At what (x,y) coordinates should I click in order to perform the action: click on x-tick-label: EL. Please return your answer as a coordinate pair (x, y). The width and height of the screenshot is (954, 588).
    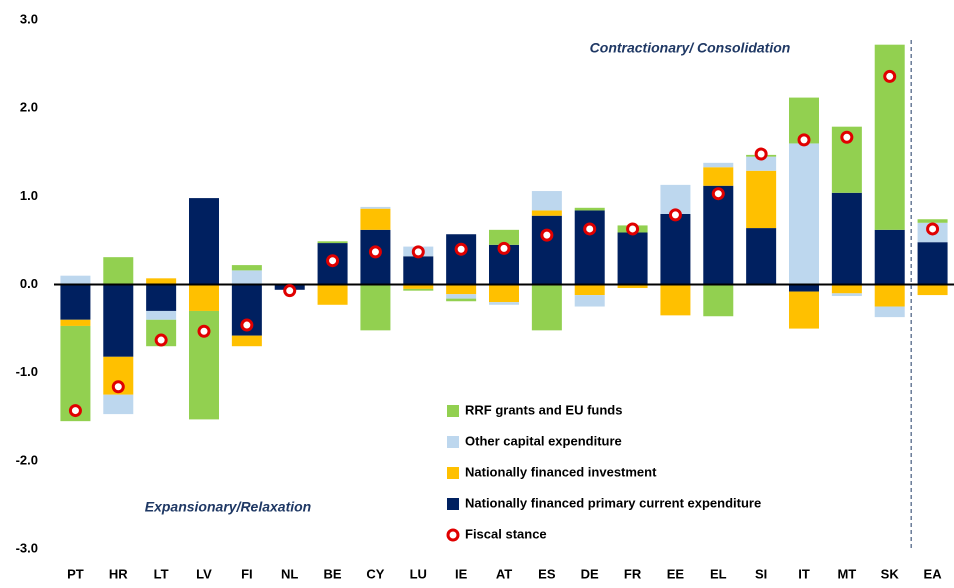
    Looking at the image, I should click on (718, 573).